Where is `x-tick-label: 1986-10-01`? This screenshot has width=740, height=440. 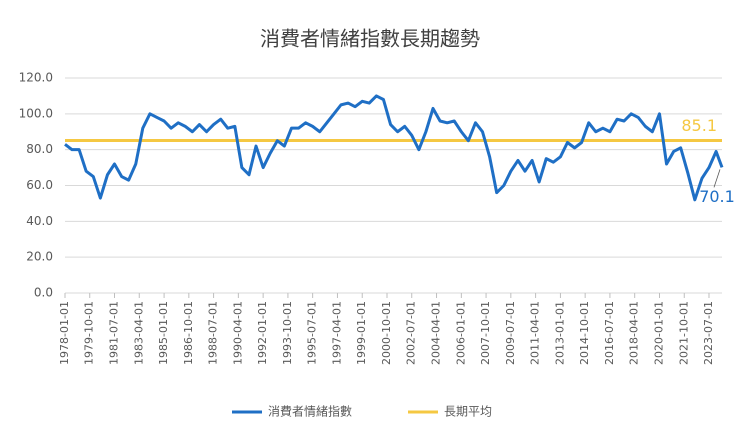
x-tick-label: 1986-10-01 is located at coordinates (188, 333).